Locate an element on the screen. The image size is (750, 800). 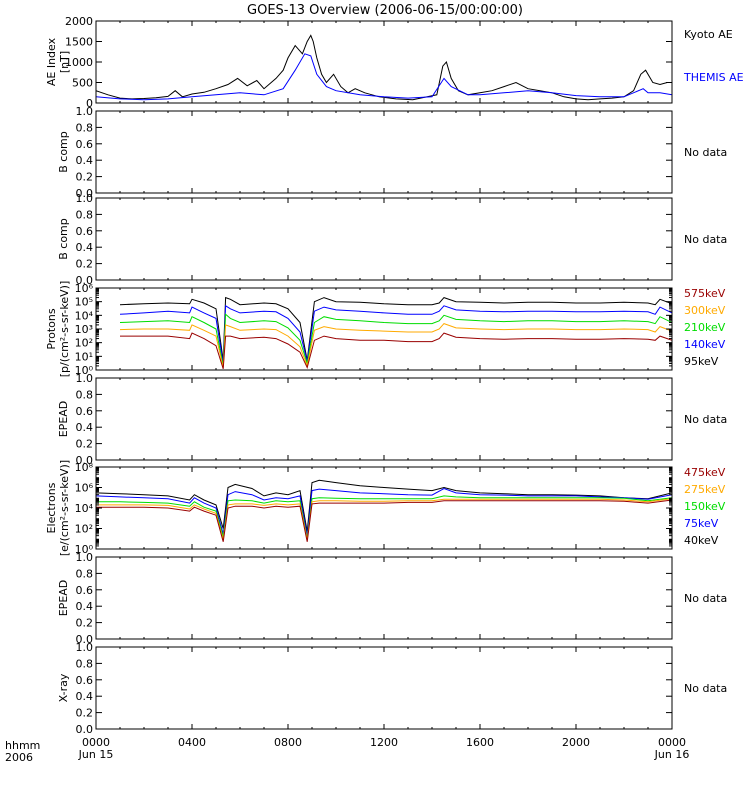
series-line-40kev is located at coordinates (384, 505).